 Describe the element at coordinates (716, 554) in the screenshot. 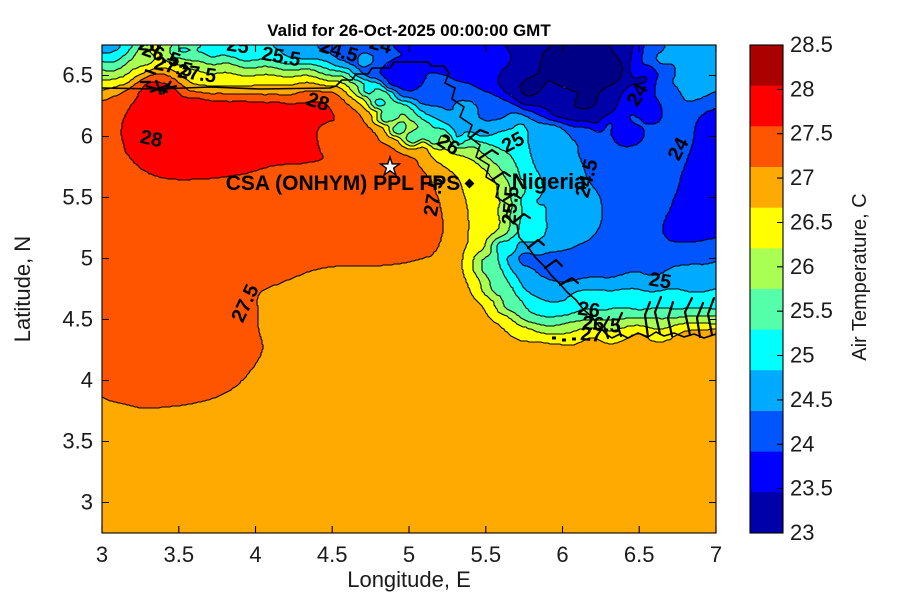

I see `svg-text: 7` at that location.